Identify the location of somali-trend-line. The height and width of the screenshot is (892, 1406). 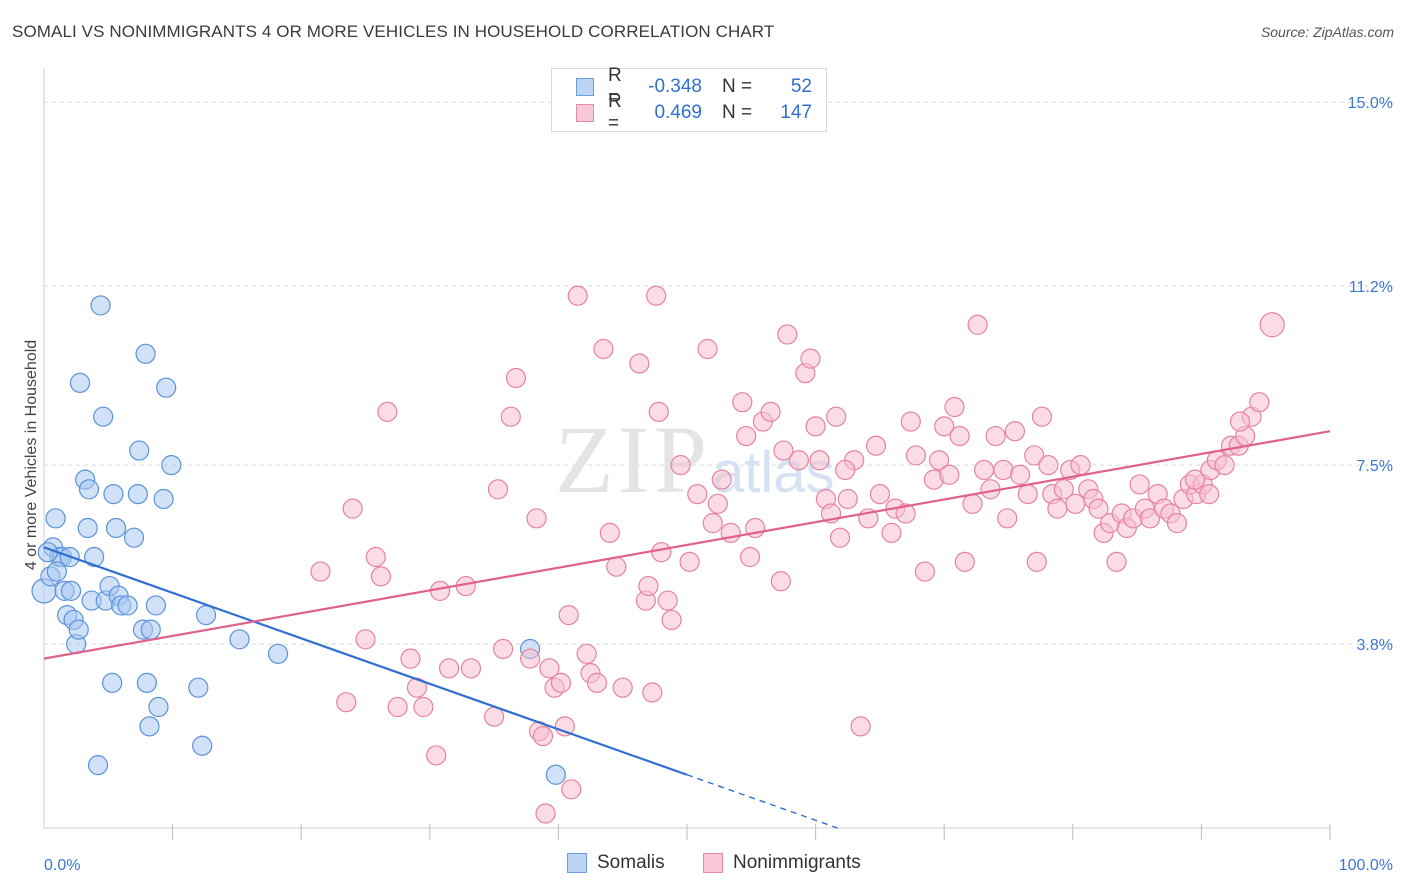
(365, 661).